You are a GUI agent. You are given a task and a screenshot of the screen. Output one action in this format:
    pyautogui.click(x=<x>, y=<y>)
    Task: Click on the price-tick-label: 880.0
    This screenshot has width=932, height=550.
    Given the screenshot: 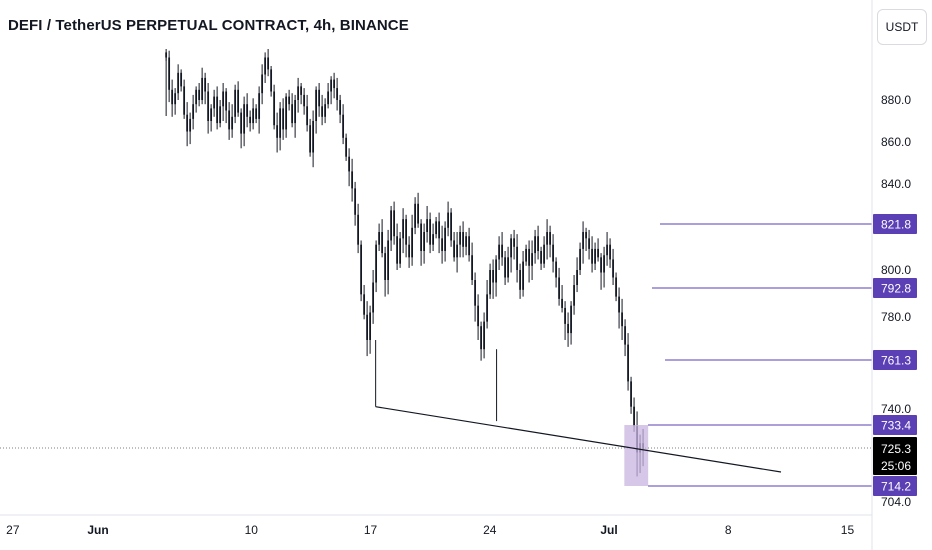 What is the action you would take?
    pyautogui.click(x=896, y=100)
    